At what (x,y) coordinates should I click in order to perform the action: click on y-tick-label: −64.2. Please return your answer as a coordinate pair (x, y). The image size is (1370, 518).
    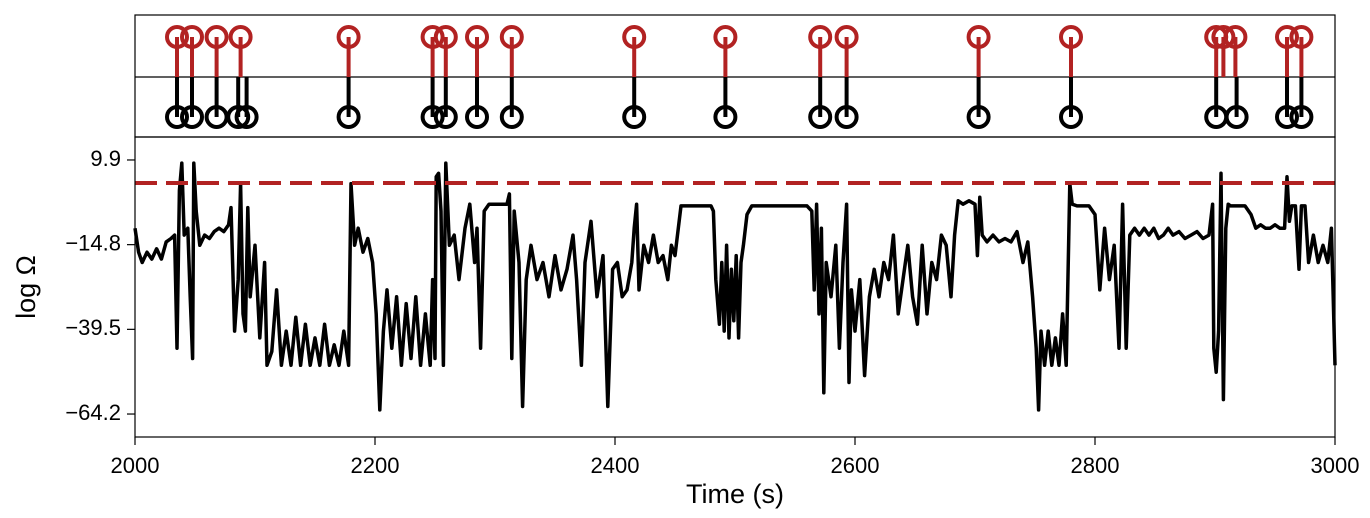
    Looking at the image, I should click on (93, 412).